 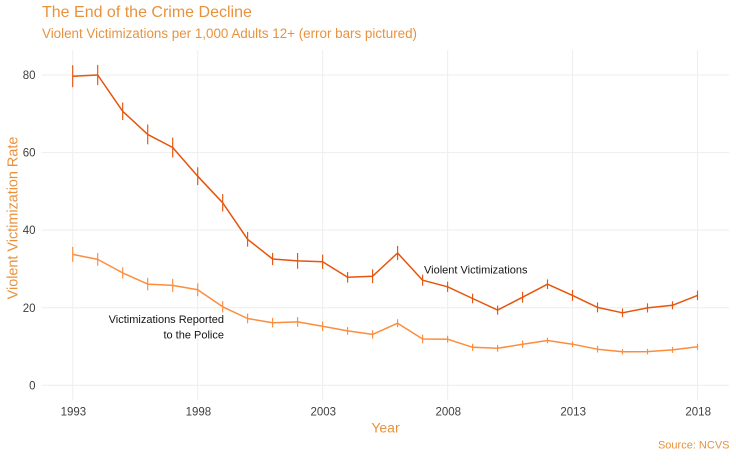 What do you see at coordinates (694, 446) in the screenshot?
I see `svg-text: Source: NCVS` at bounding box center [694, 446].